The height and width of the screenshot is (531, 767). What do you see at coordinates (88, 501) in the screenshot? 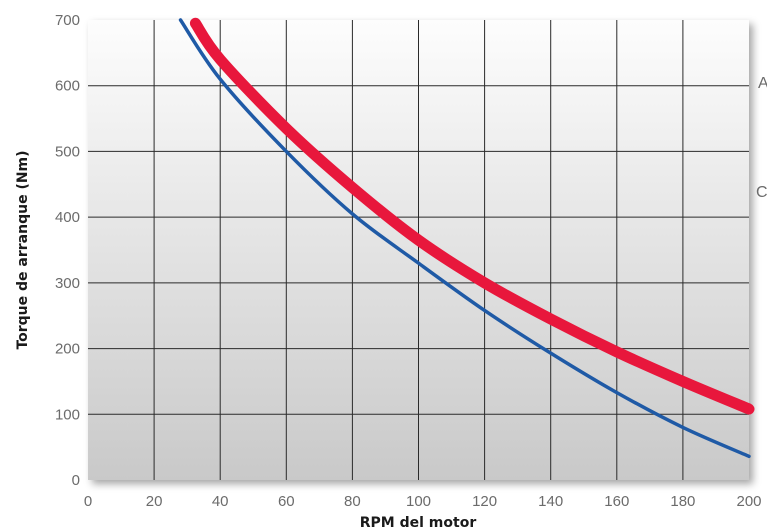
I see `x-tick-label: 0` at bounding box center [88, 501].